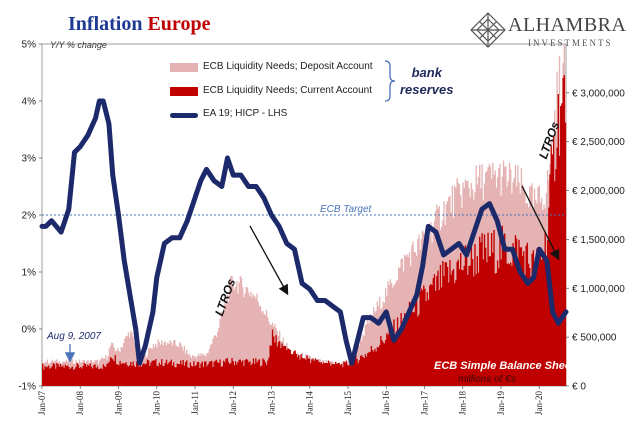 The image size is (641, 441). I want to click on right-tick-label: € 2,500,000, so click(598, 142).